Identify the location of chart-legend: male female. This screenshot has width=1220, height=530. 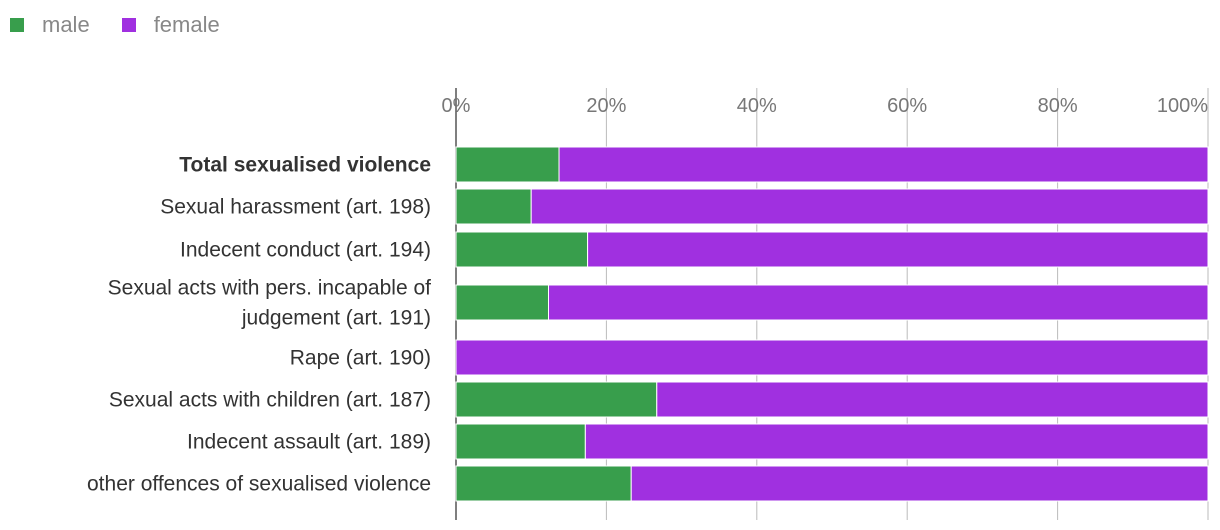
(131, 25).